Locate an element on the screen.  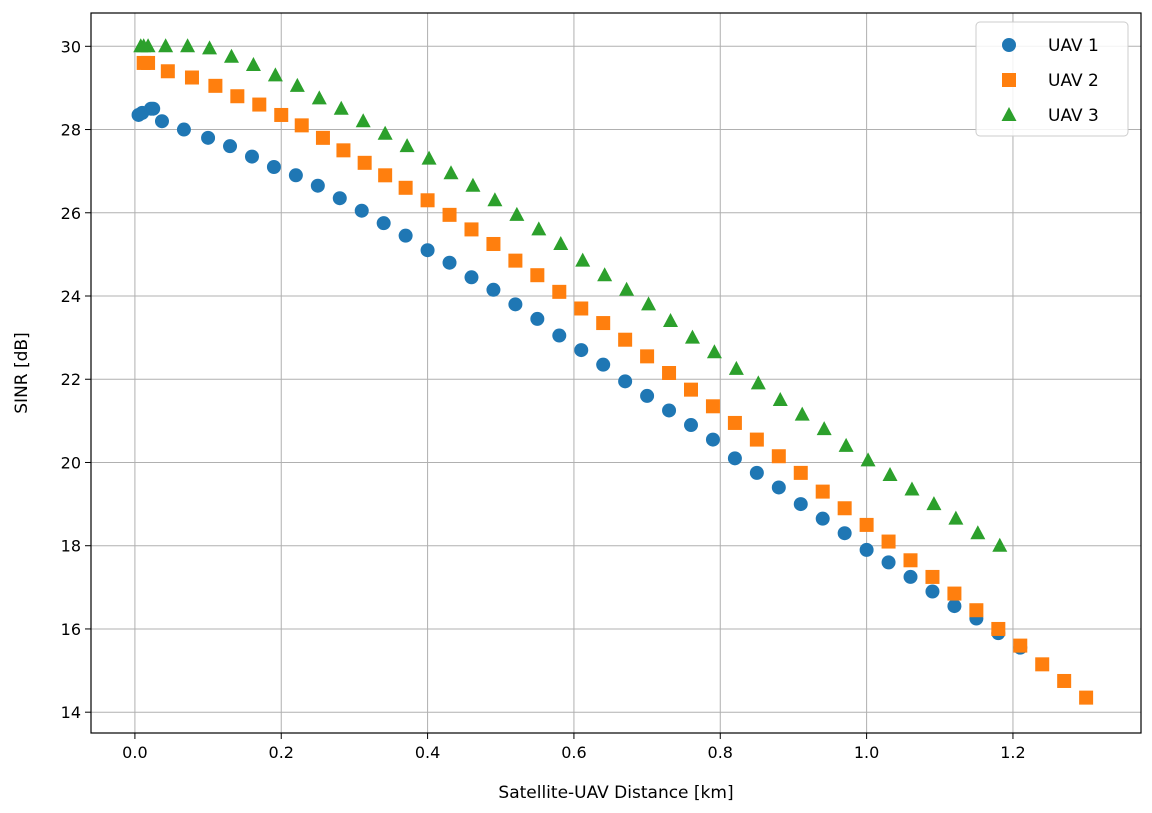
legend-label: UAV 3 is located at coordinates (1073, 116).